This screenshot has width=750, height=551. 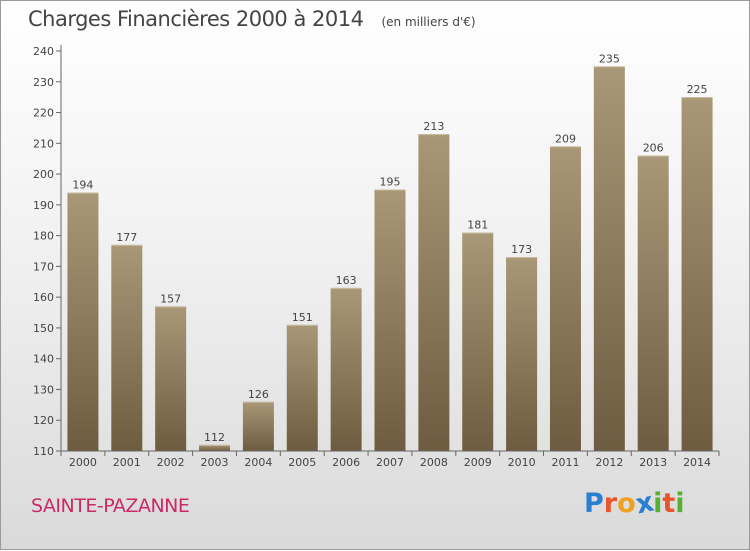 What do you see at coordinates (433, 126) in the screenshot?
I see `value-label-2008: 213` at bounding box center [433, 126].